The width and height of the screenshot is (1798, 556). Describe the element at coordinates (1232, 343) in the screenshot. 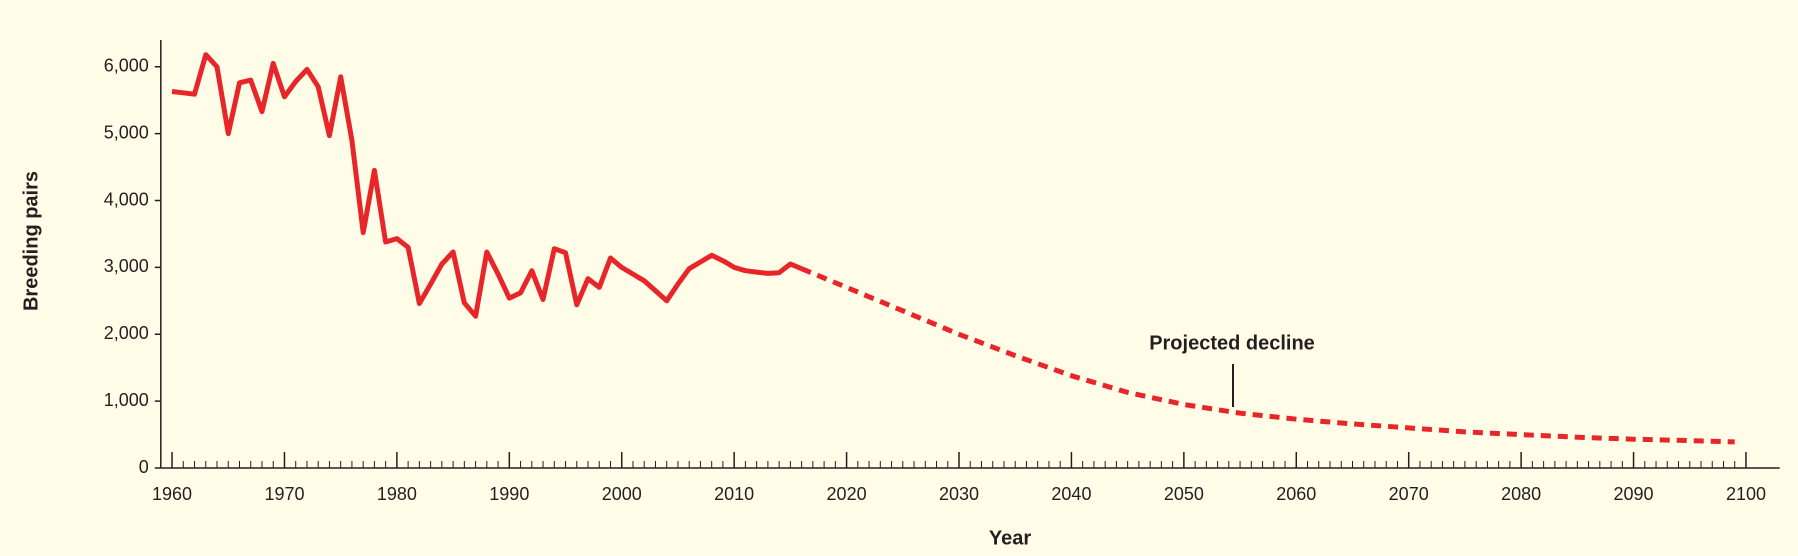

I see `annotation: Projected decline` at that location.